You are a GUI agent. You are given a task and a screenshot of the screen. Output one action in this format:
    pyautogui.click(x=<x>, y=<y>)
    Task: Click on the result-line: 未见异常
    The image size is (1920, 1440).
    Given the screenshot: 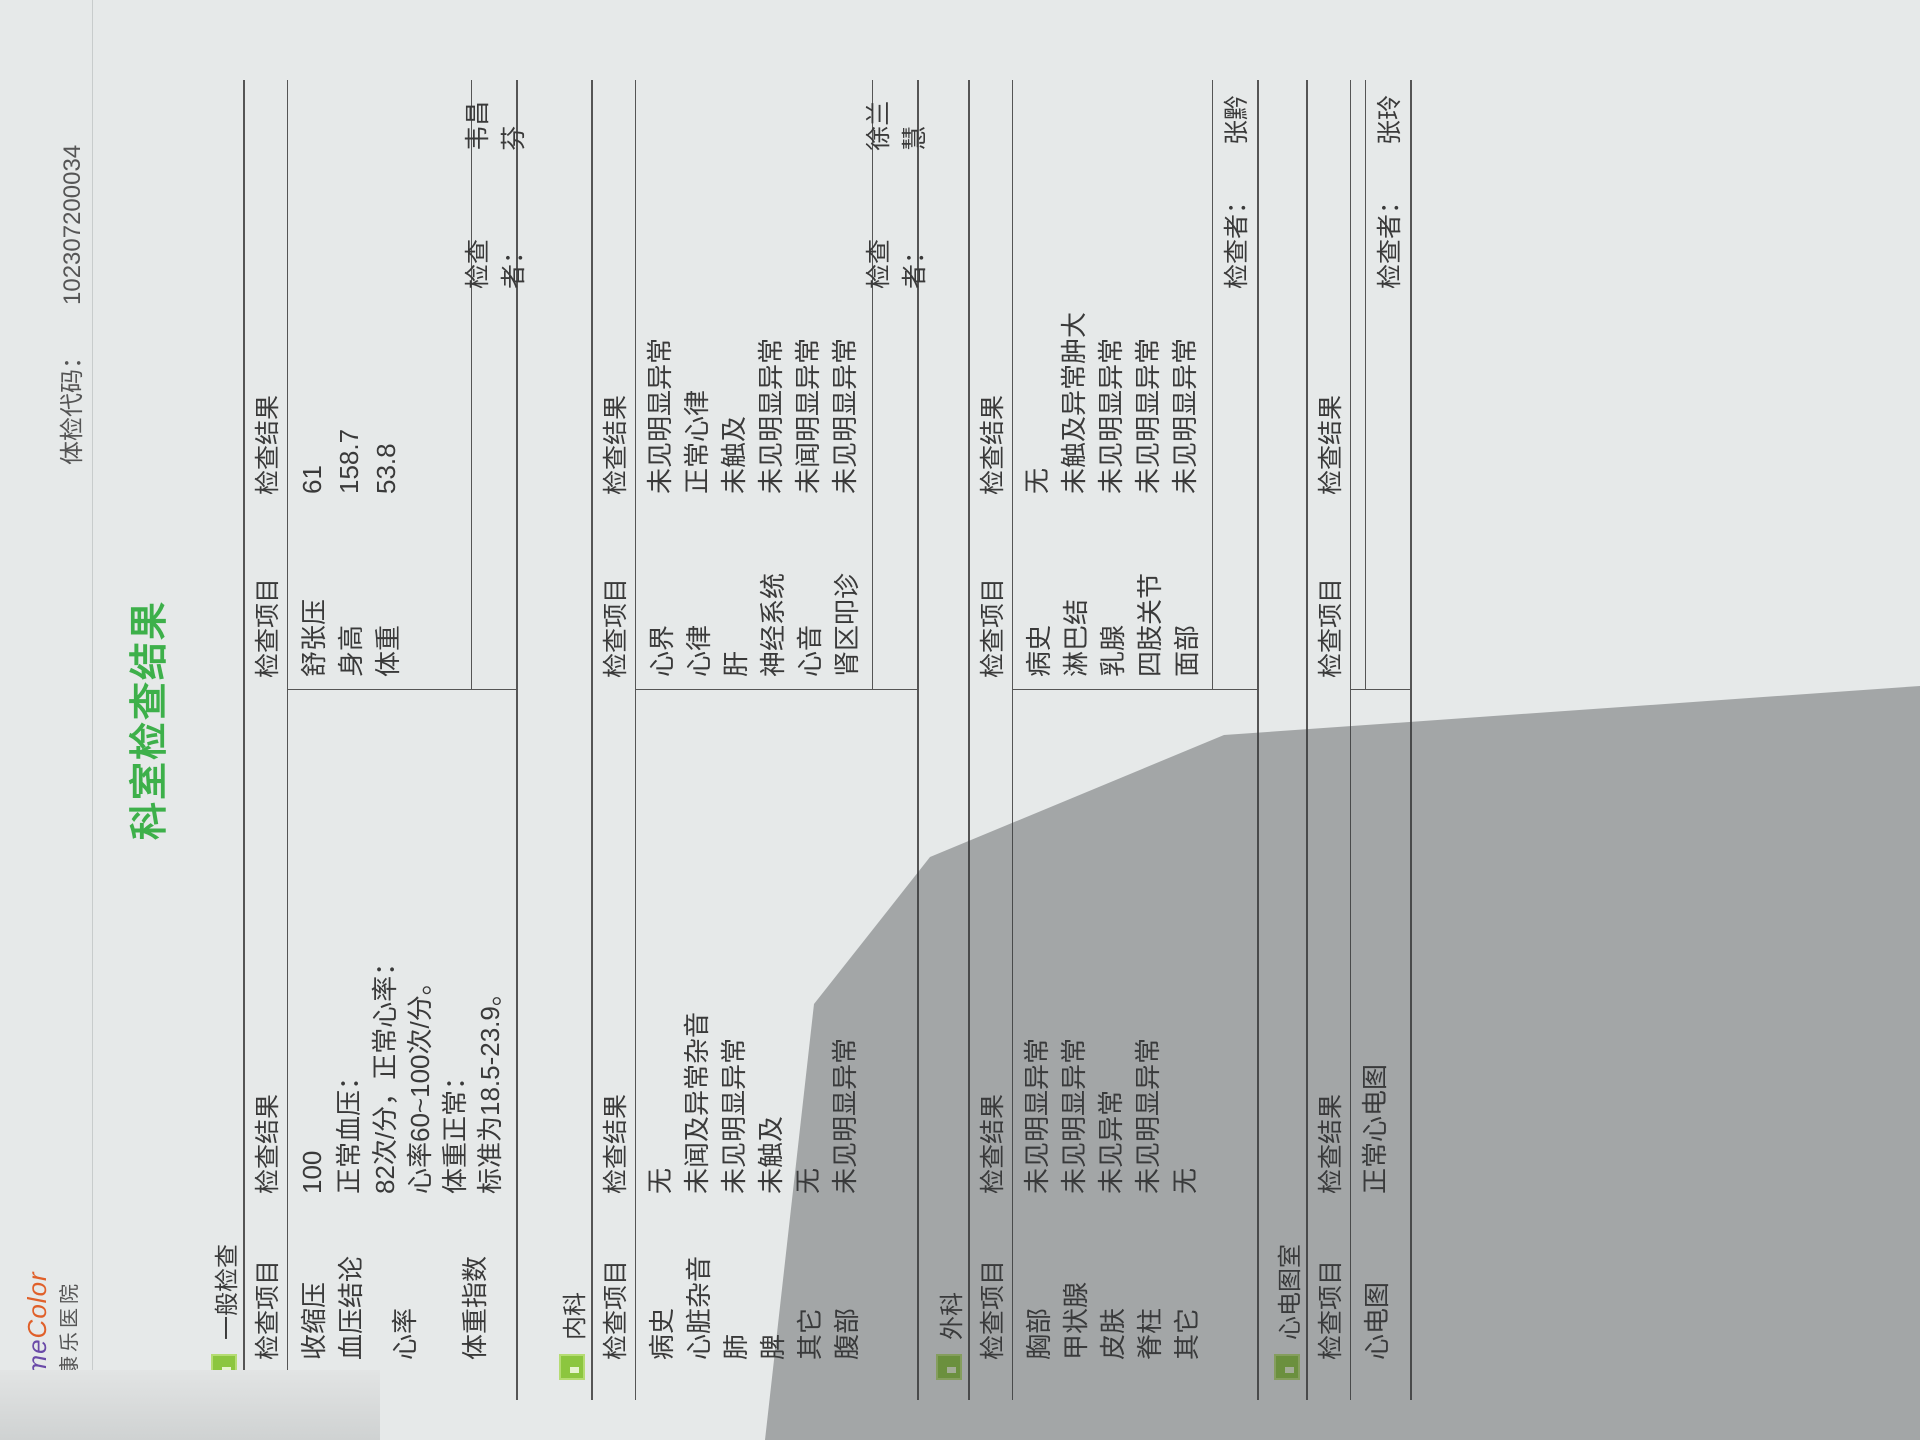 What is the action you would take?
    pyautogui.click(x=1111, y=1141)
    